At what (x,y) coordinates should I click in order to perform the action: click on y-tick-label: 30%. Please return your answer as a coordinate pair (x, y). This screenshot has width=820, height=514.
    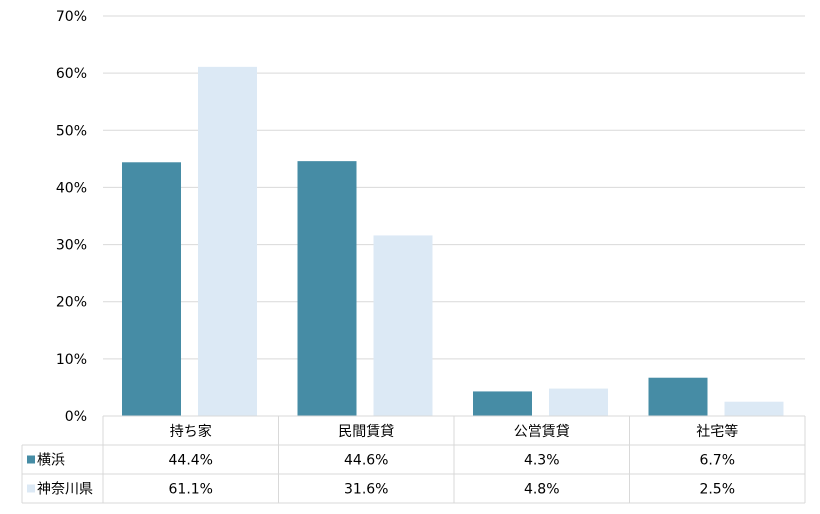
    Looking at the image, I should click on (71, 246).